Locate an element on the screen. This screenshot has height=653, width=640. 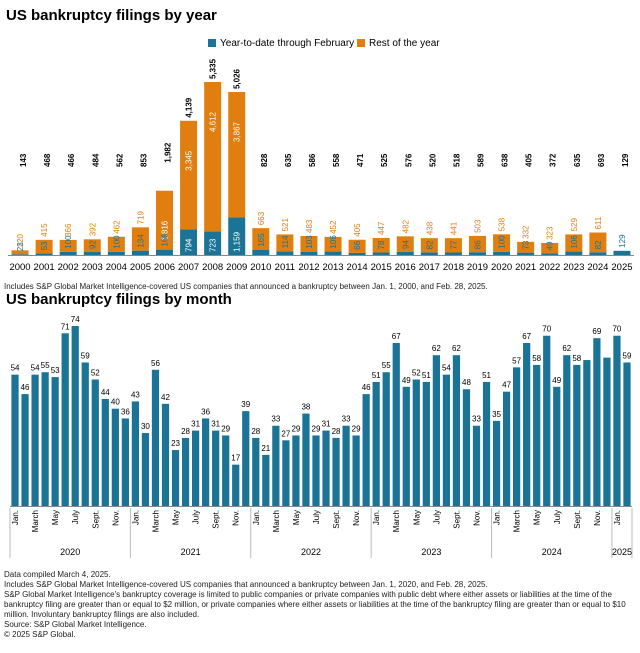
month-value-label: 53 is located at coordinates (55, 370).